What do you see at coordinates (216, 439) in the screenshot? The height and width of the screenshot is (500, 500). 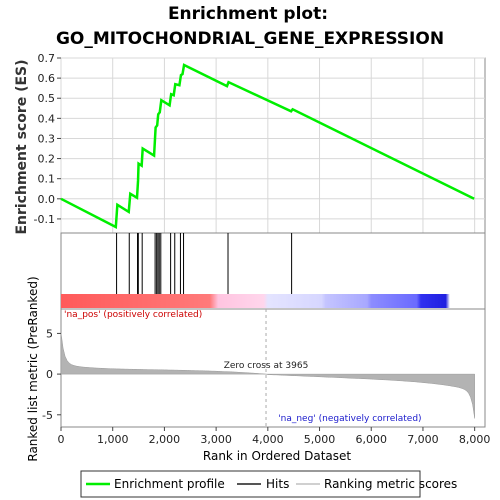 I see `x-tick-label: 3,000` at bounding box center [216, 439].